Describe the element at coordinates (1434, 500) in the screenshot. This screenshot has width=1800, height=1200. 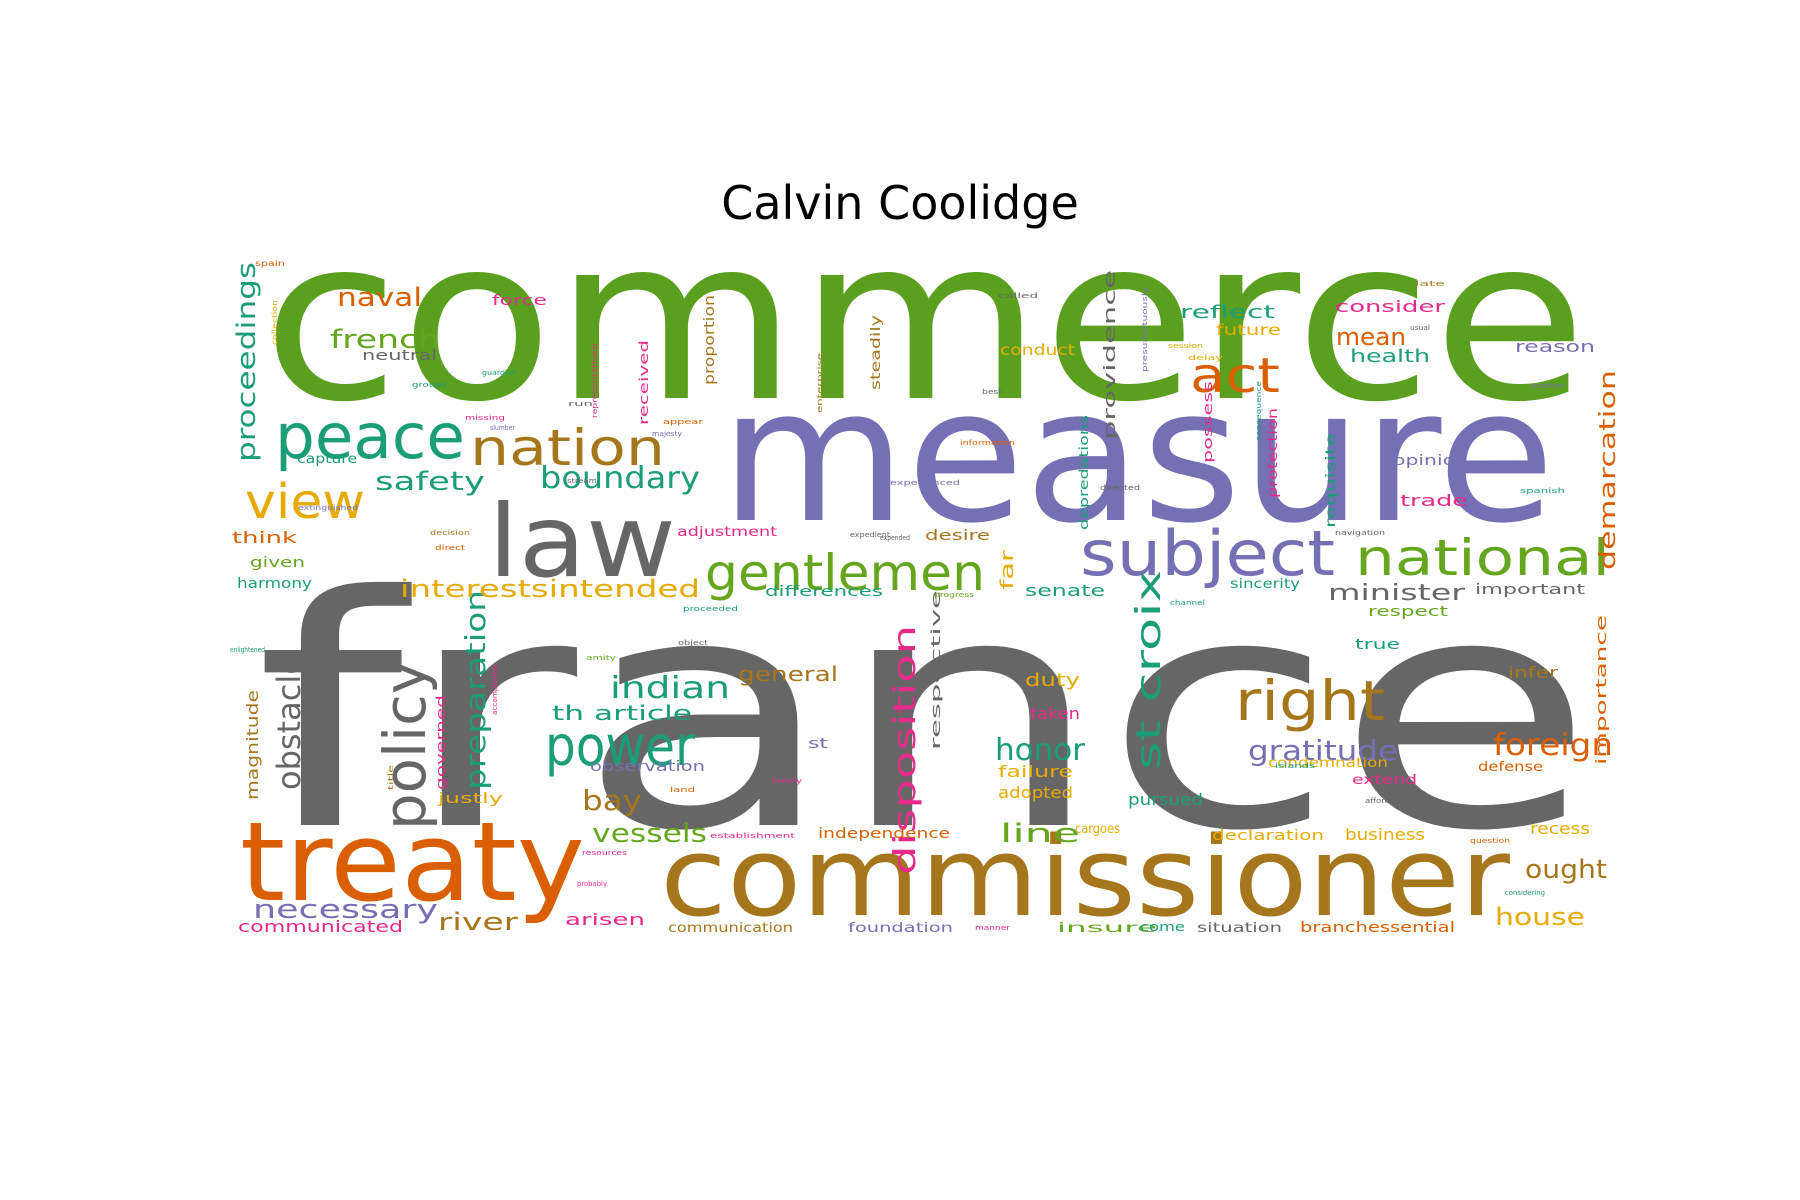
I see `word-trade: trade` at that location.